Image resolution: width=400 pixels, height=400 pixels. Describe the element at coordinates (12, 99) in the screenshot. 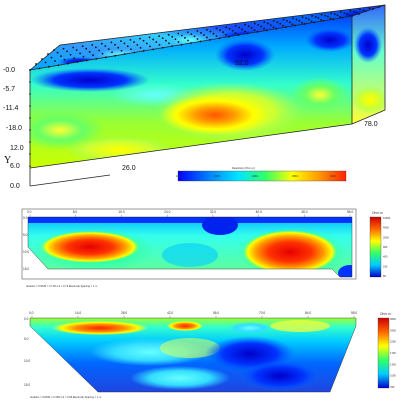

I see `depth-axis: -0.0 -5.7 -11.4 -18.0` at that location.